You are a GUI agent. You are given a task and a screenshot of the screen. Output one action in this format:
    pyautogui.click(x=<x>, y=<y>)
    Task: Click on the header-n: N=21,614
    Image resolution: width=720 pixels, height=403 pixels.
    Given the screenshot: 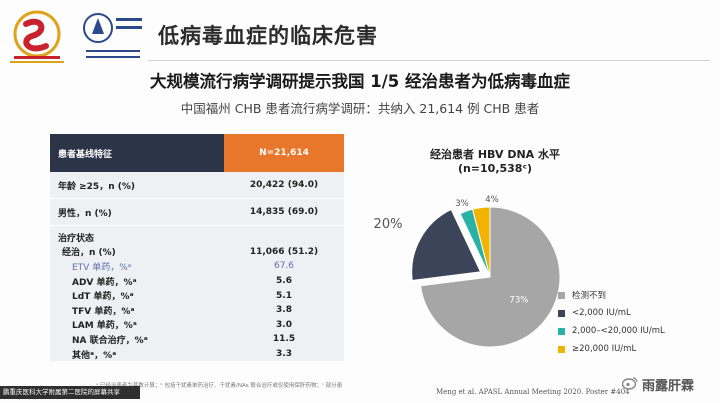 What is the action you would take?
    pyautogui.click(x=284, y=153)
    